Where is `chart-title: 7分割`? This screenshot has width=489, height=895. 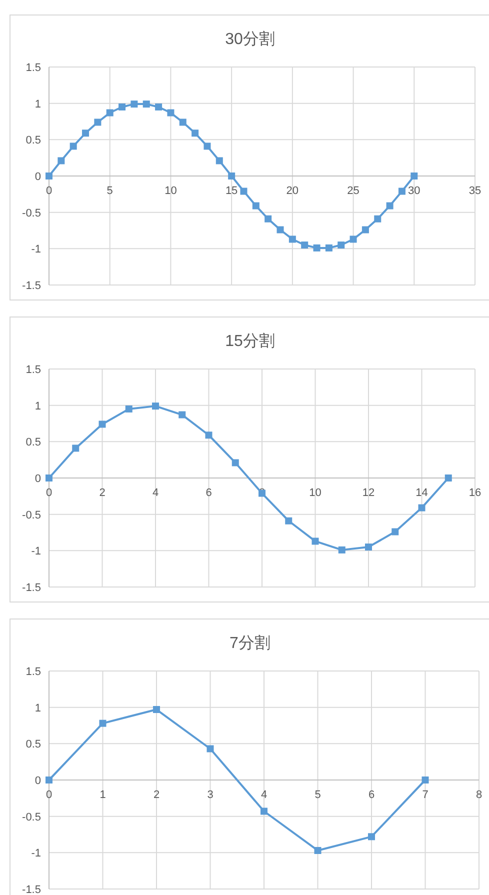
chart-title: 7分割 is located at coordinates (250, 643).